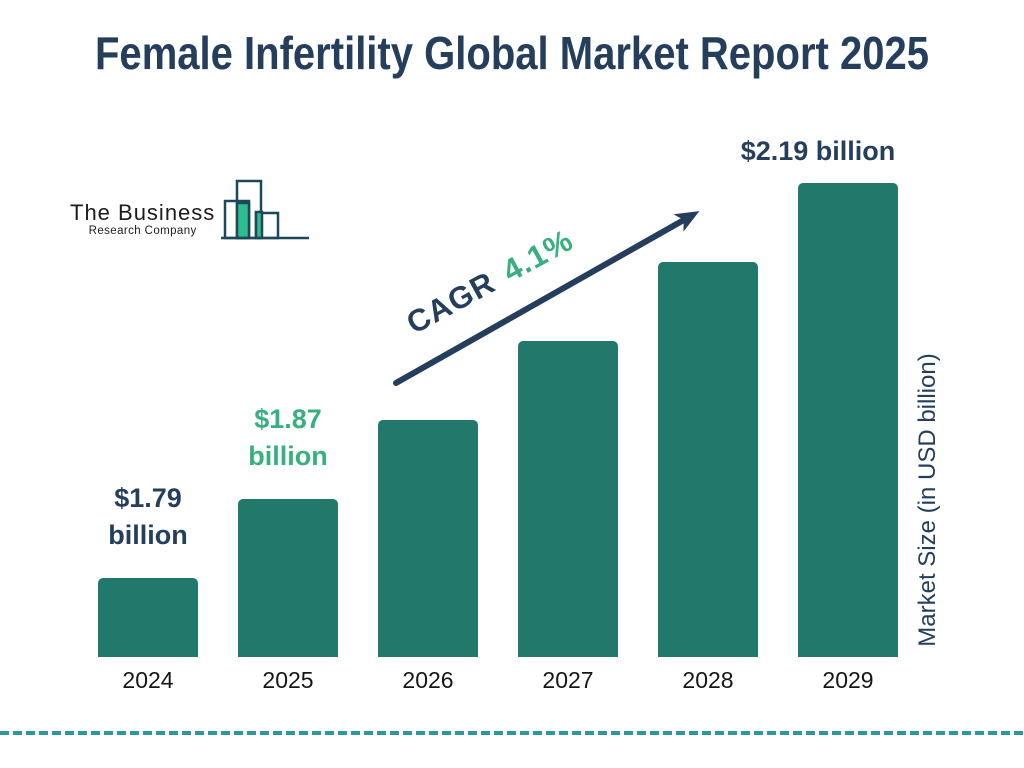 The image size is (1024, 768). Describe the element at coordinates (288, 578) in the screenshot. I see `bar-2025` at that location.